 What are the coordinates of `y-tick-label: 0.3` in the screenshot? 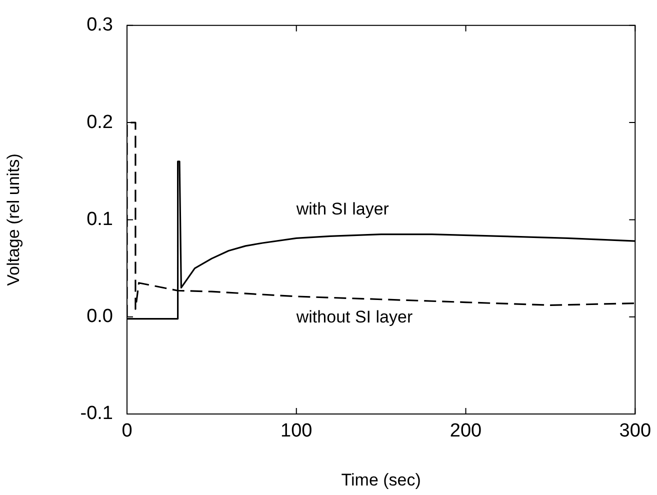 It's located at (99, 25).